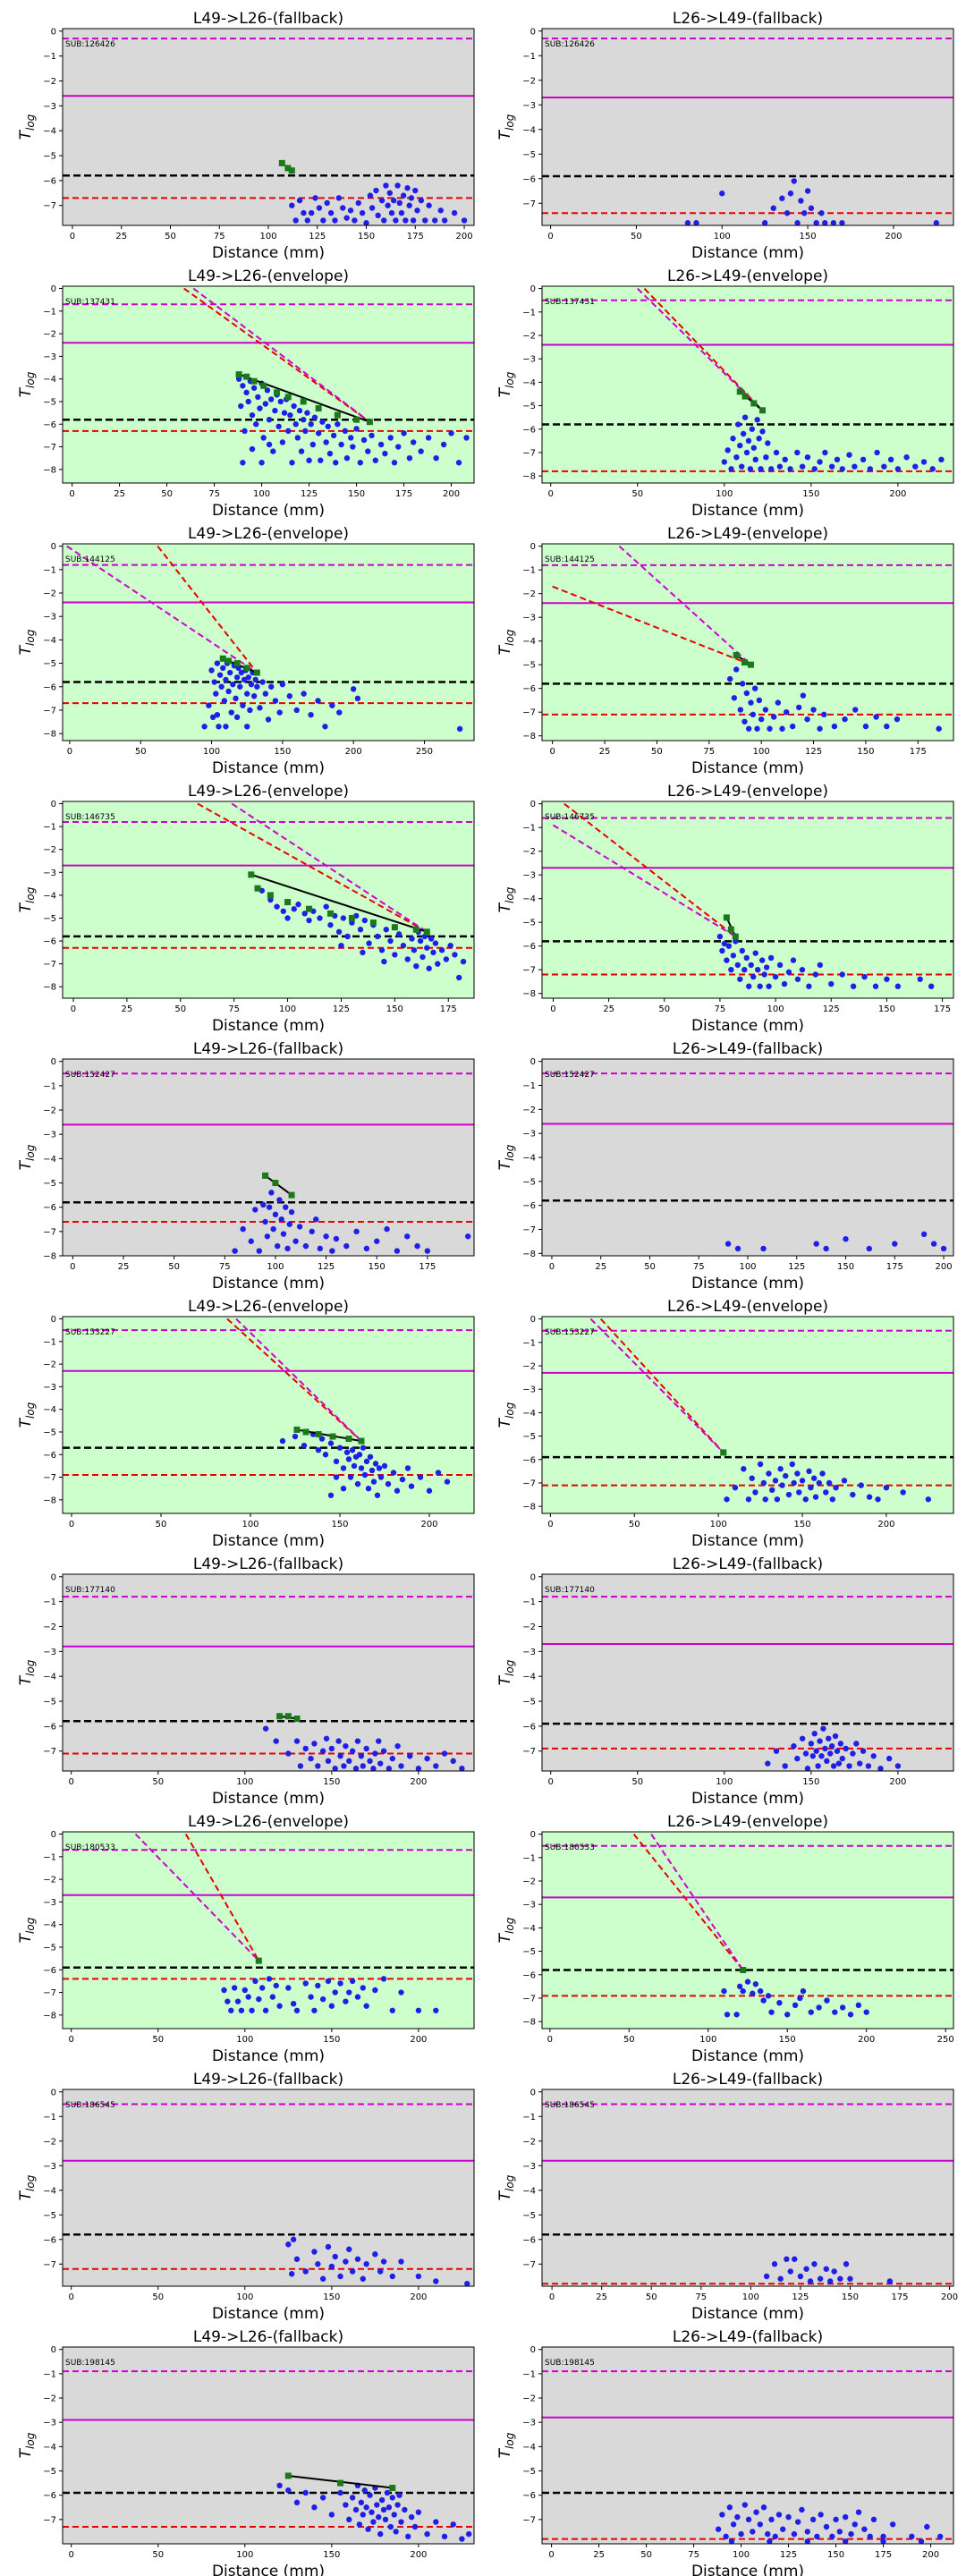 This screenshot has width=966, height=2576. Describe the element at coordinates (550, 2040) in the screenshot. I see `x-tick-label: 0` at that location.